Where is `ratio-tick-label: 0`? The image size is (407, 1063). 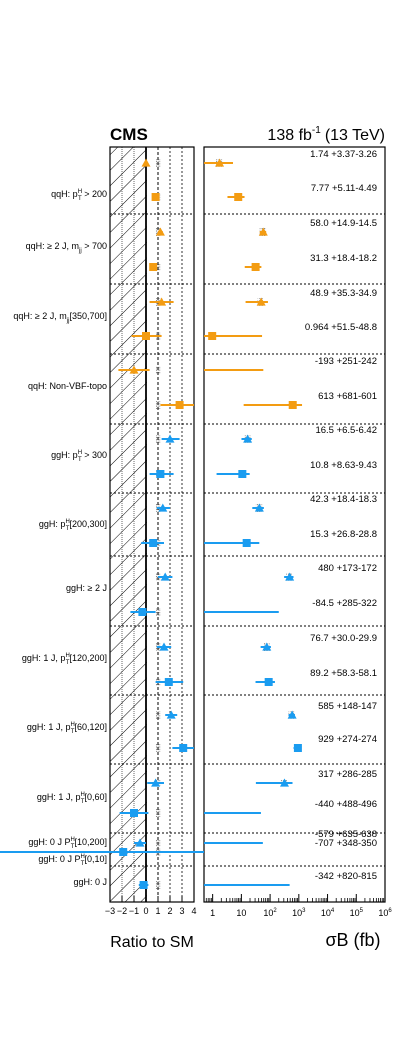
ratio-tick-label: 0 is located at coordinates (145, 911).